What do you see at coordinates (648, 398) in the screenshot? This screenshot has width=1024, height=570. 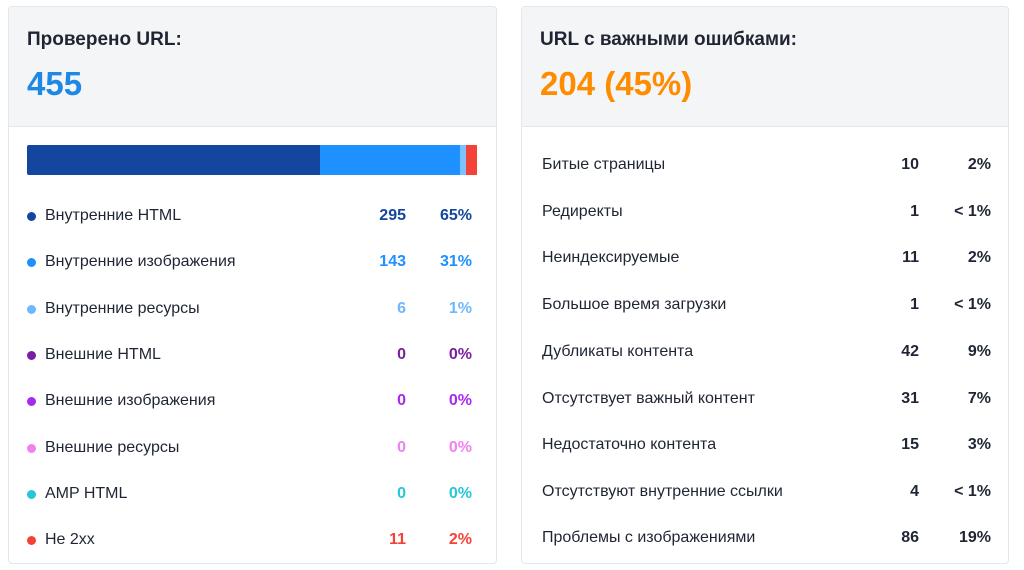 I see `error-label: Отсутствует важный контент` at bounding box center [648, 398].